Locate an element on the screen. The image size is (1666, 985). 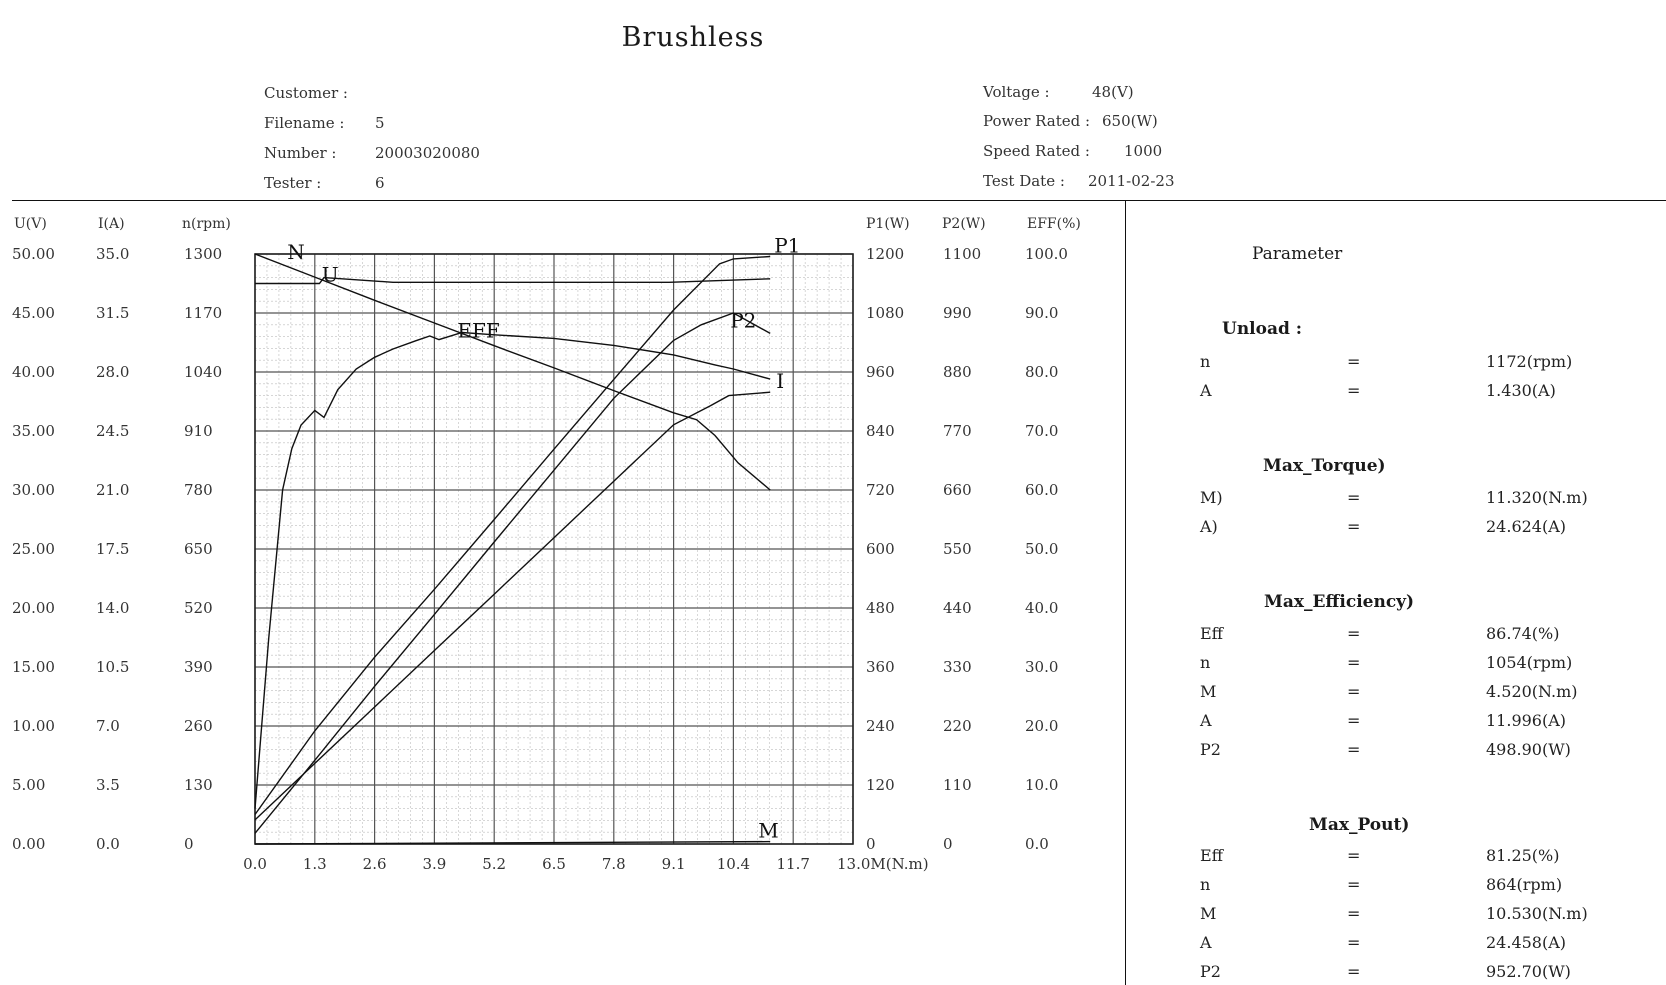
y-tick-label: 440 is located at coordinates (957, 608).